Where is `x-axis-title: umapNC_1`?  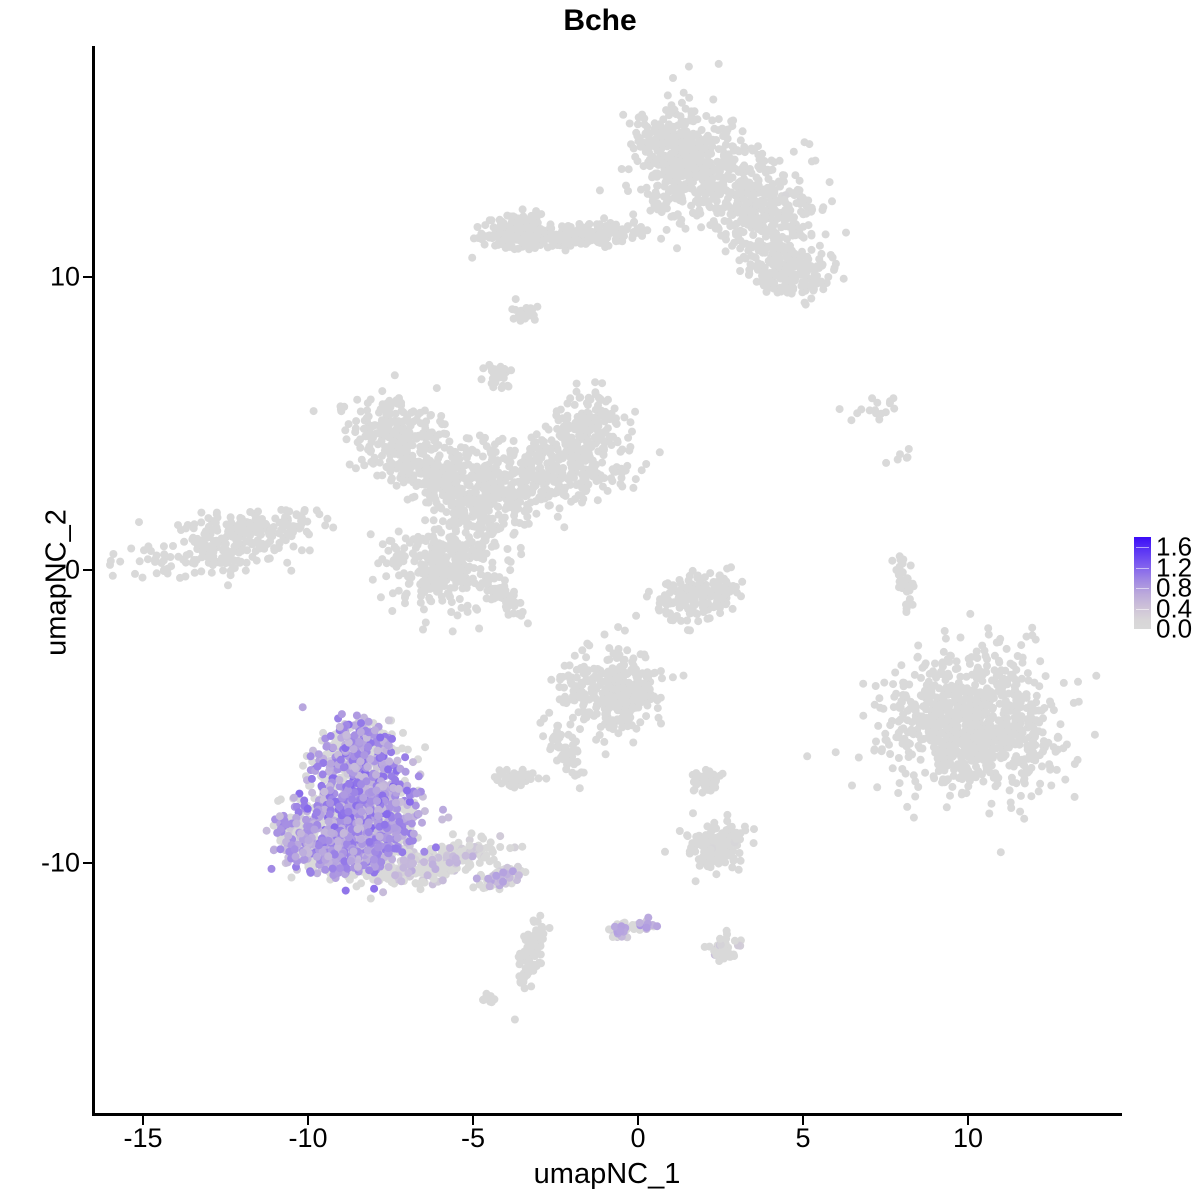 x-axis-title: umapNC_1 is located at coordinates (607, 1174).